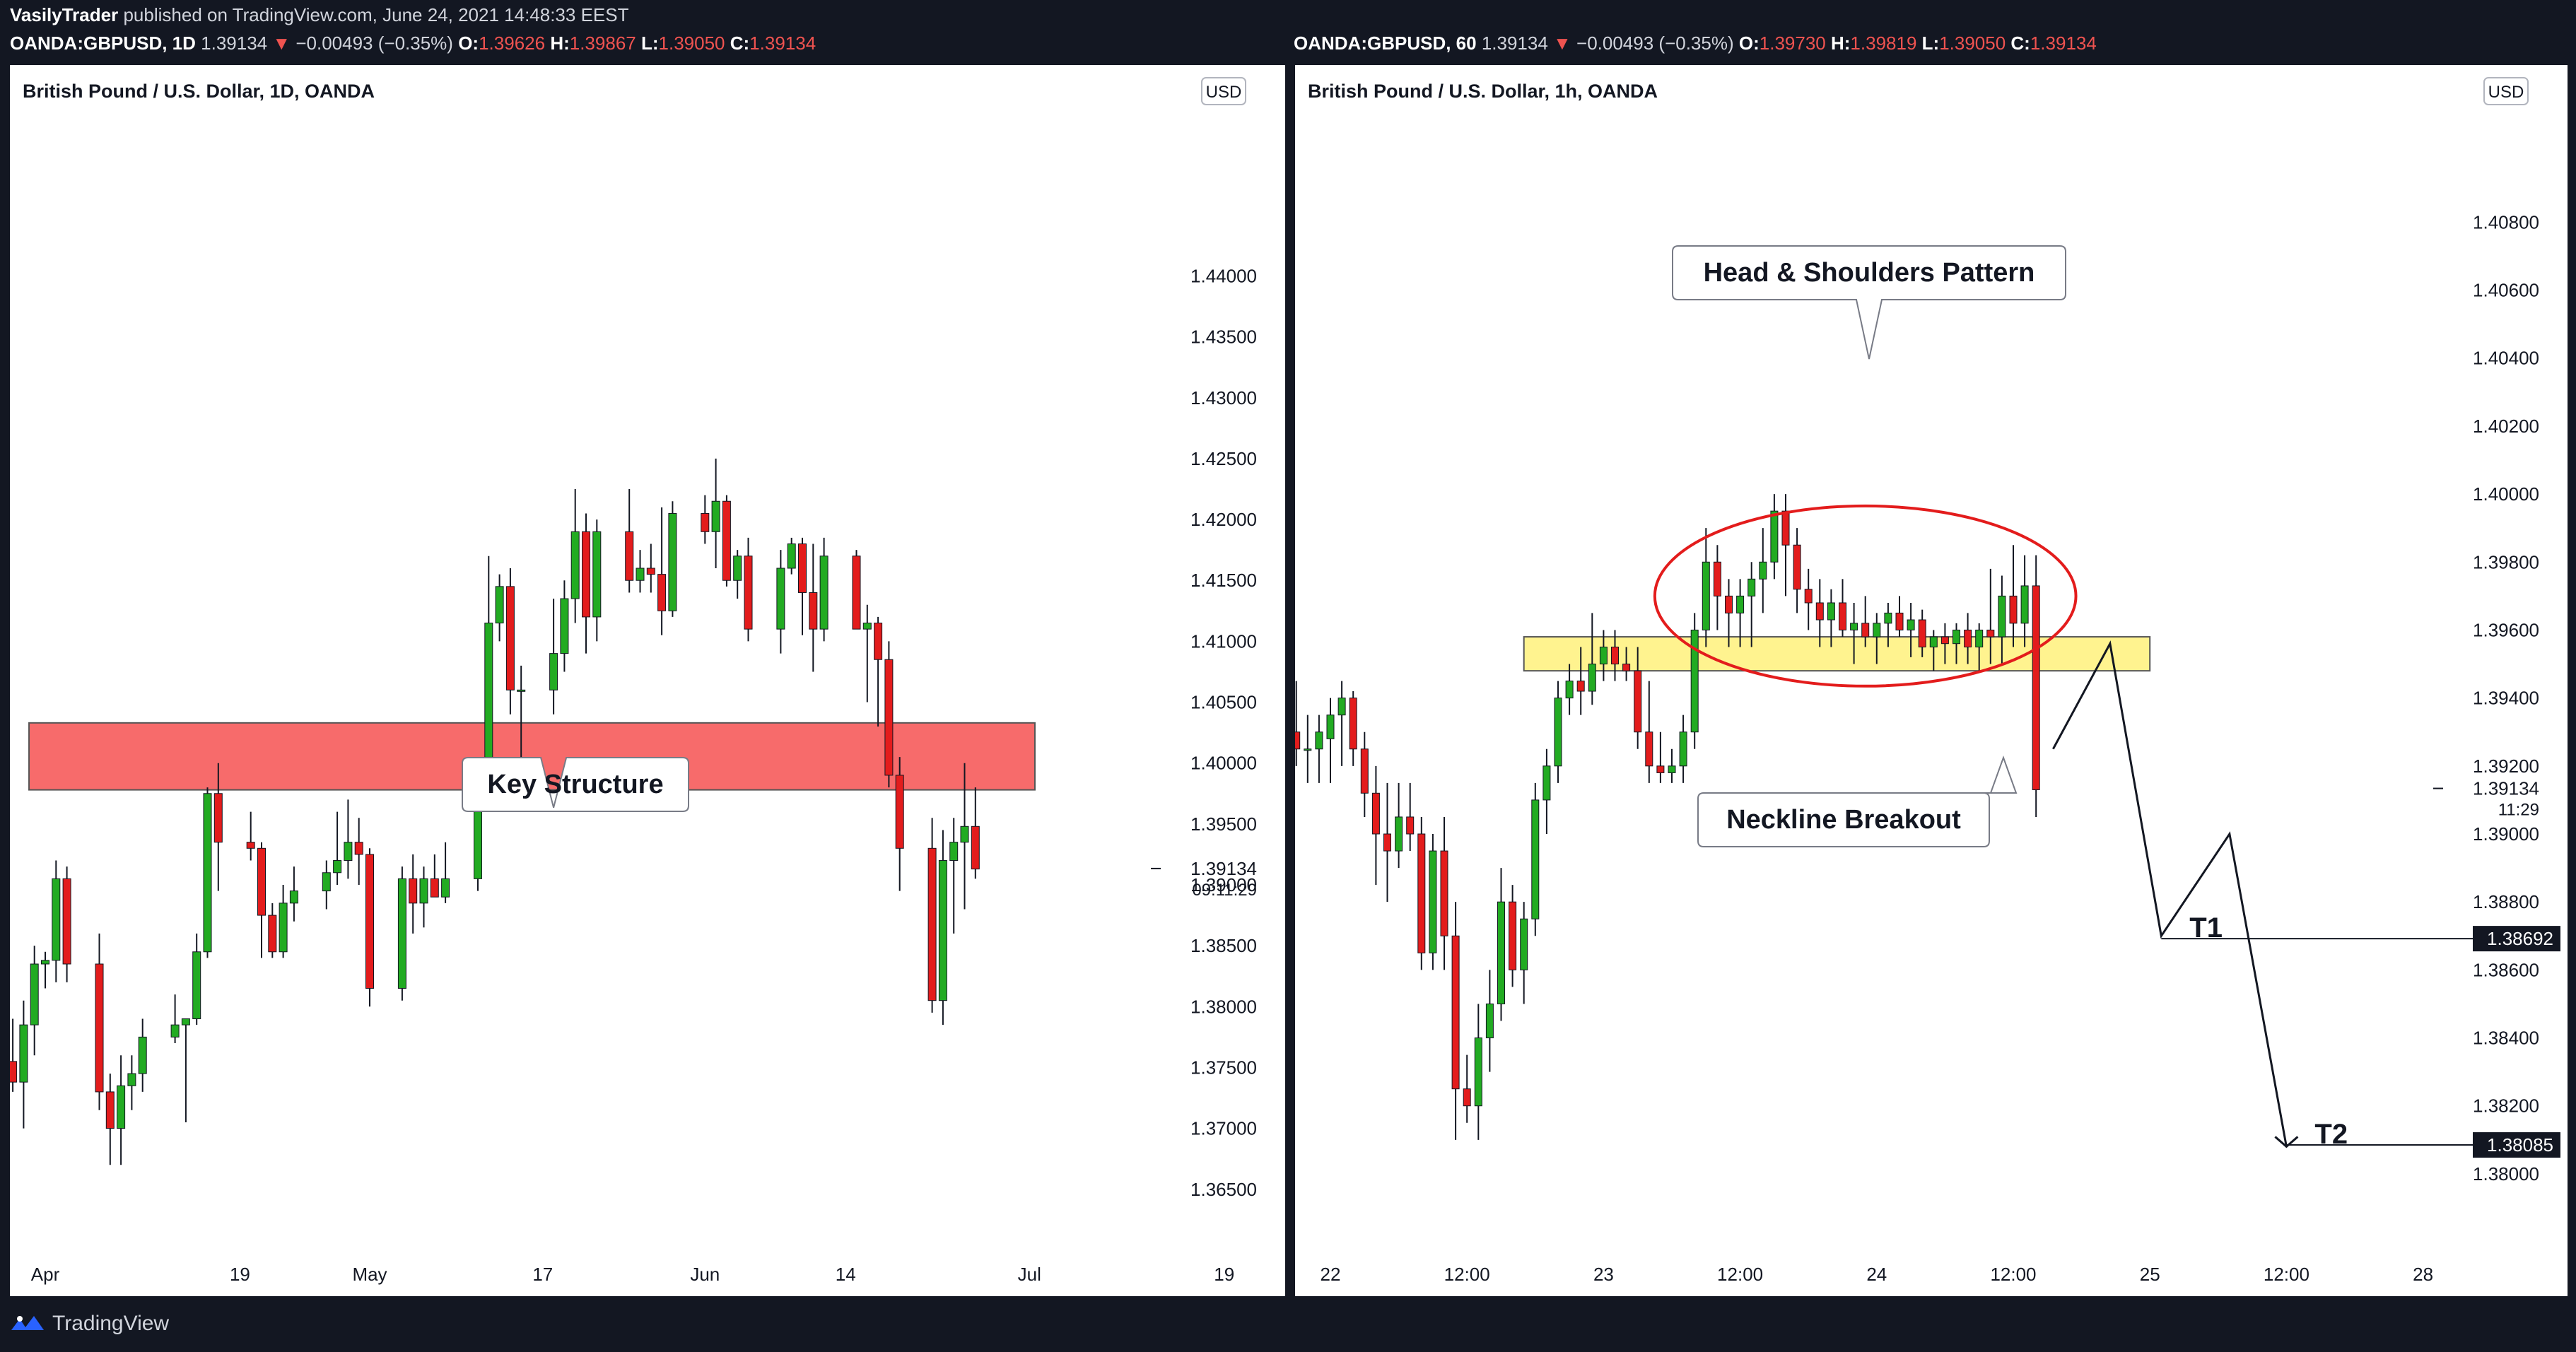  What do you see at coordinates (783, 43) in the screenshot?
I see `left-close: 1.39134` at bounding box center [783, 43].